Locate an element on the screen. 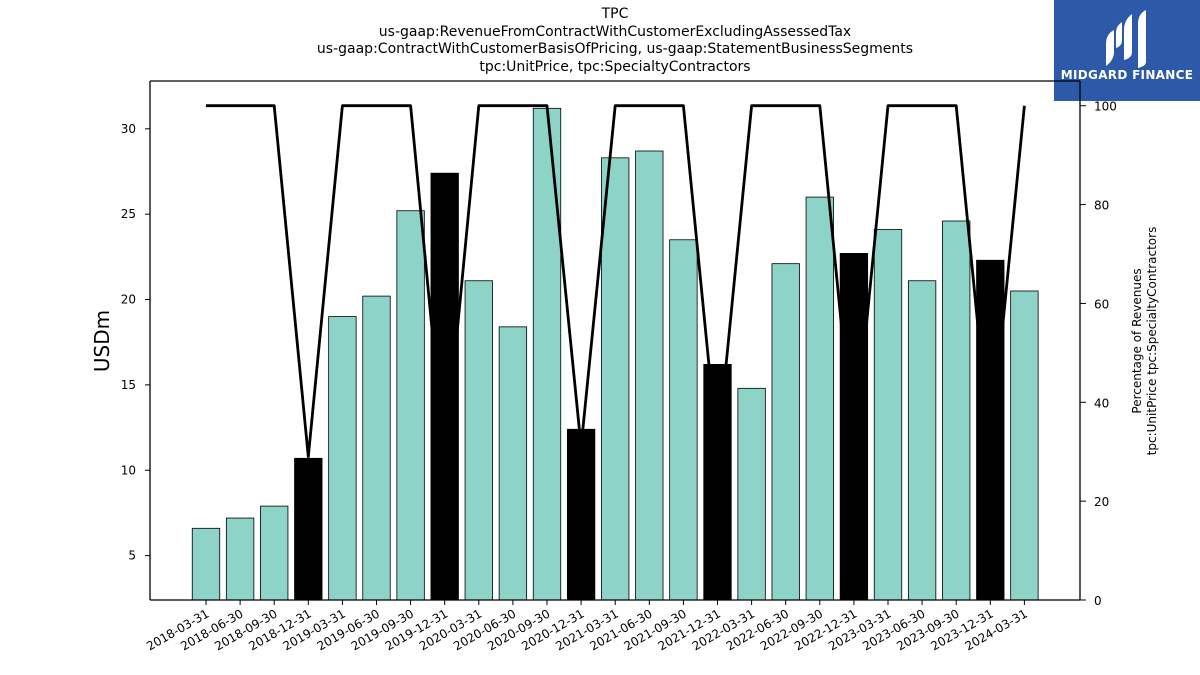 The image size is (1200, 675). y2-tick-label: 60 is located at coordinates (1101, 304).